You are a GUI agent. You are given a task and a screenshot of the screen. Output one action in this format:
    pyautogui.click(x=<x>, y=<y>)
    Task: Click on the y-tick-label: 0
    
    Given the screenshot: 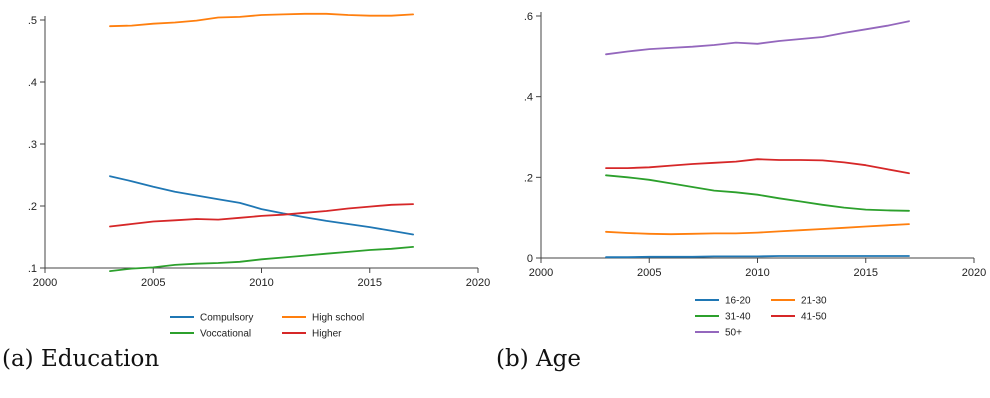 What is the action you would take?
    pyautogui.click(x=530, y=259)
    